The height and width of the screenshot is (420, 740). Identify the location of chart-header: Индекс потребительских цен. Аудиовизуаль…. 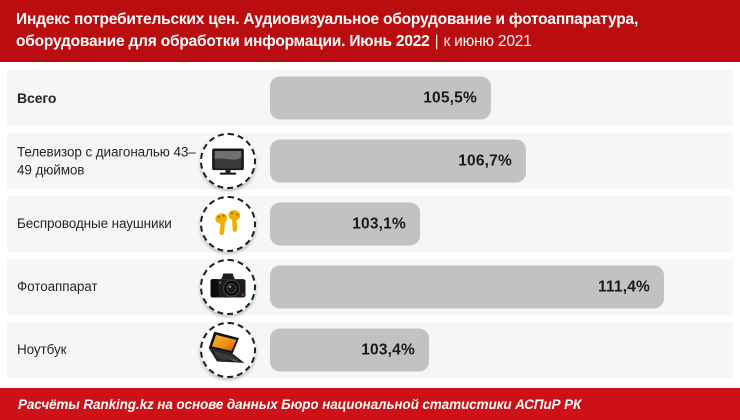
(370, 31).